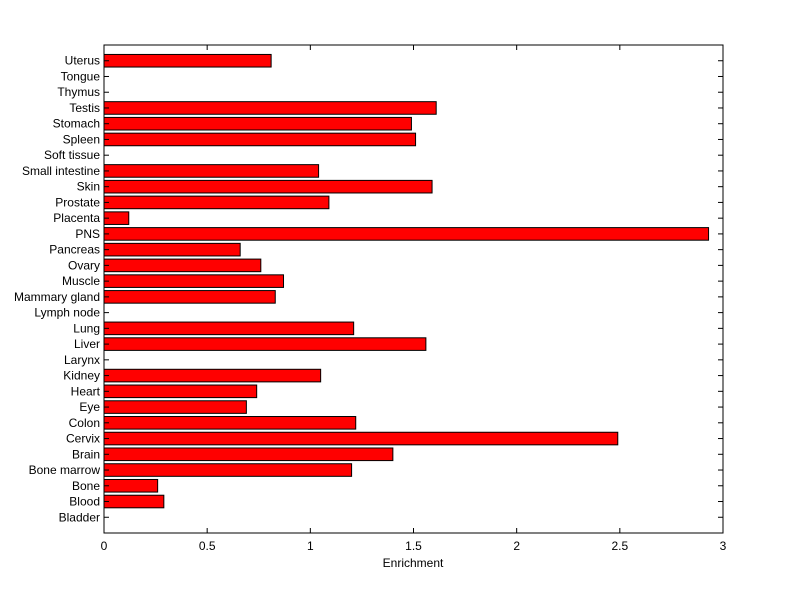  I want to click on y-tick-label-colon: Colon, so click(84, 423).